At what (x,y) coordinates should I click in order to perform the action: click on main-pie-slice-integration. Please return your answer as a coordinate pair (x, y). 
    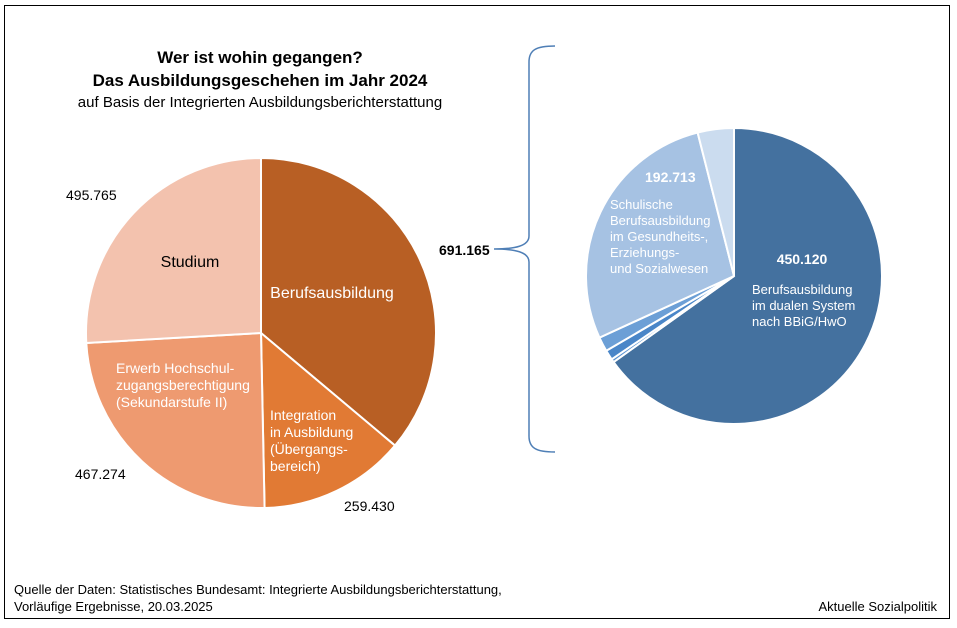
    Looking at the image, I should click on (328, 419).